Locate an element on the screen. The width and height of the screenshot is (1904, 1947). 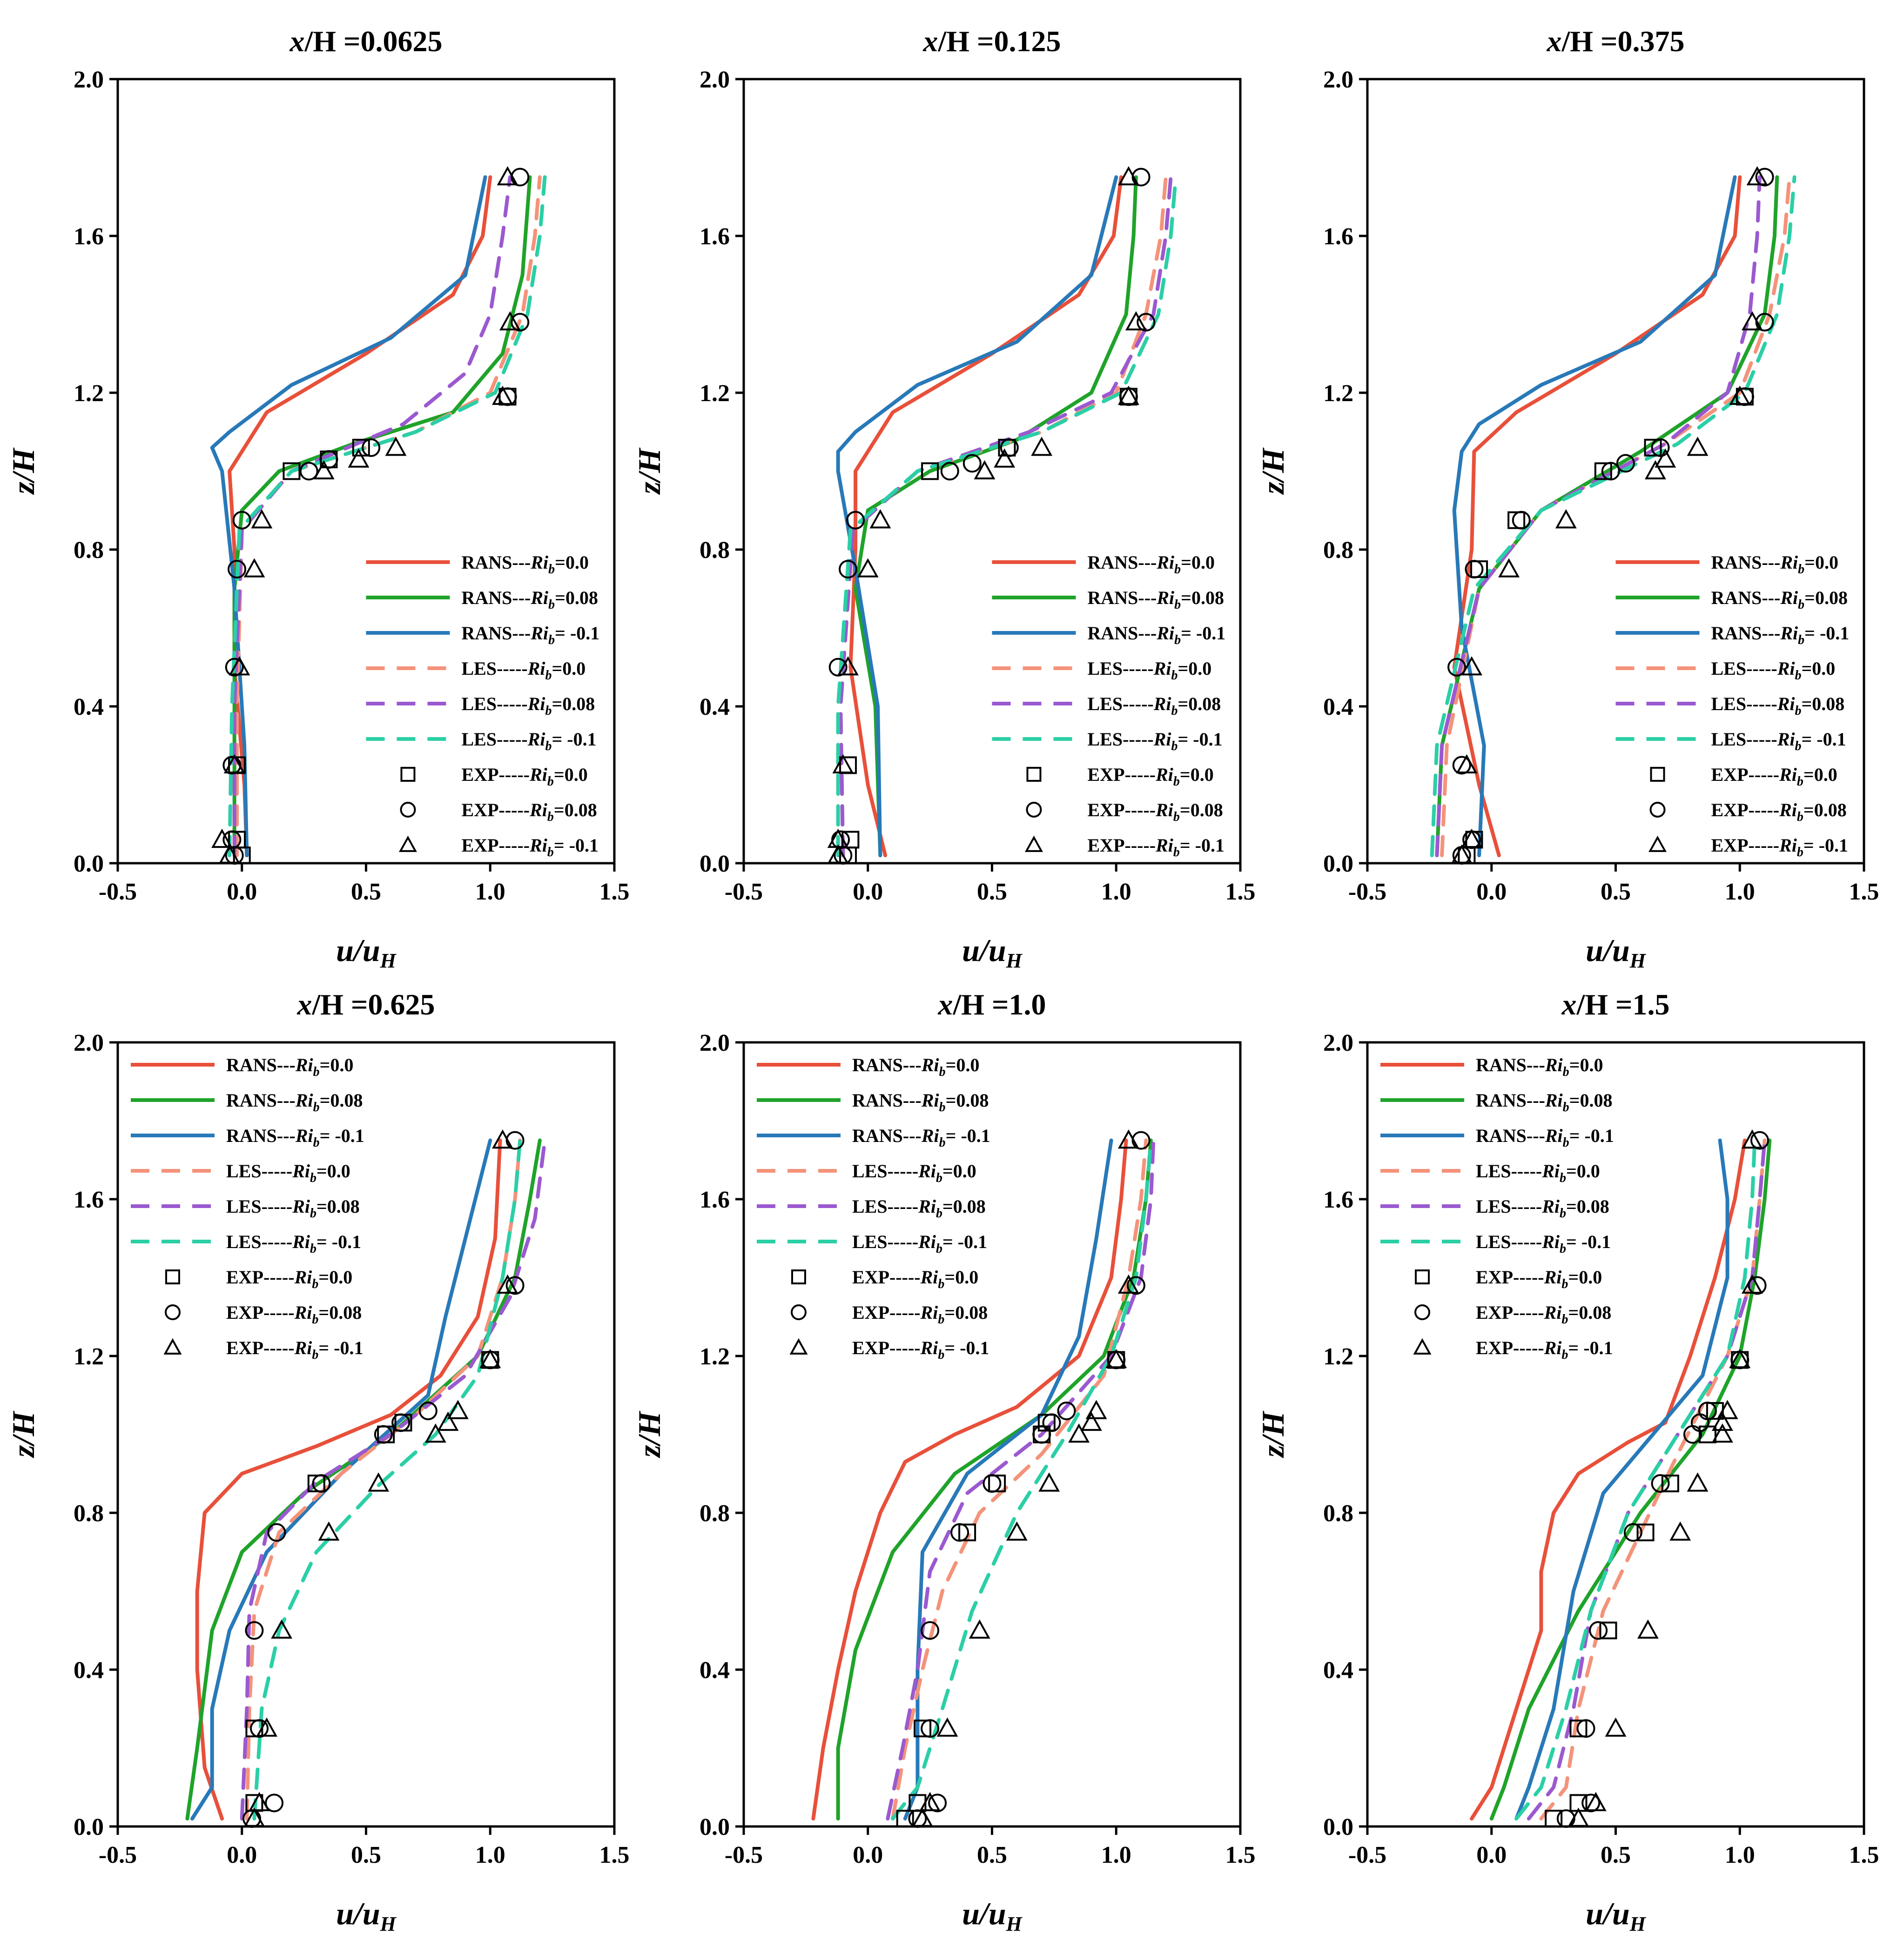
legend-label: LES-----Rib=0.0 is located at coordinates (1773, 670).